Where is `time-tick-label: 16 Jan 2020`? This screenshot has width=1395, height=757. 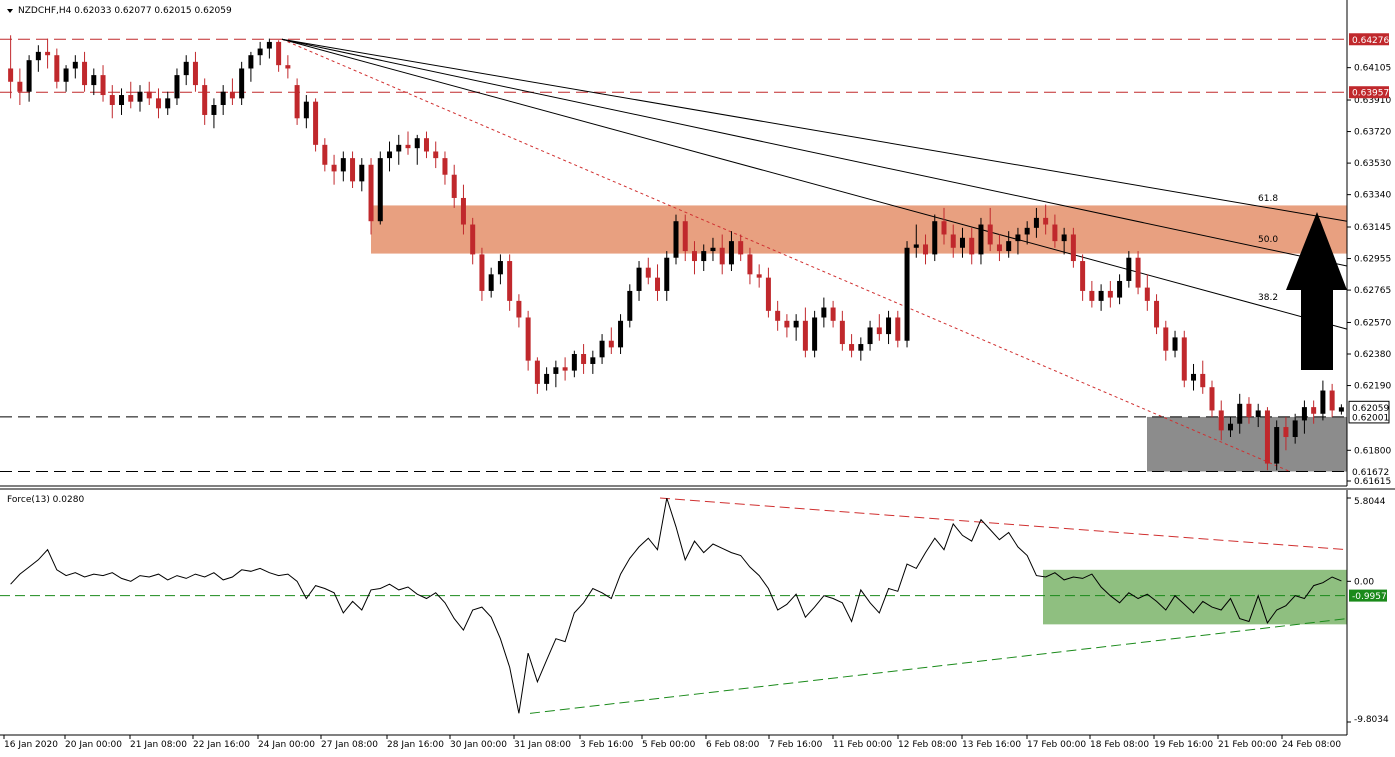 time-tick-label: 16 Jan 2020 is located at coordinates (31, 745).